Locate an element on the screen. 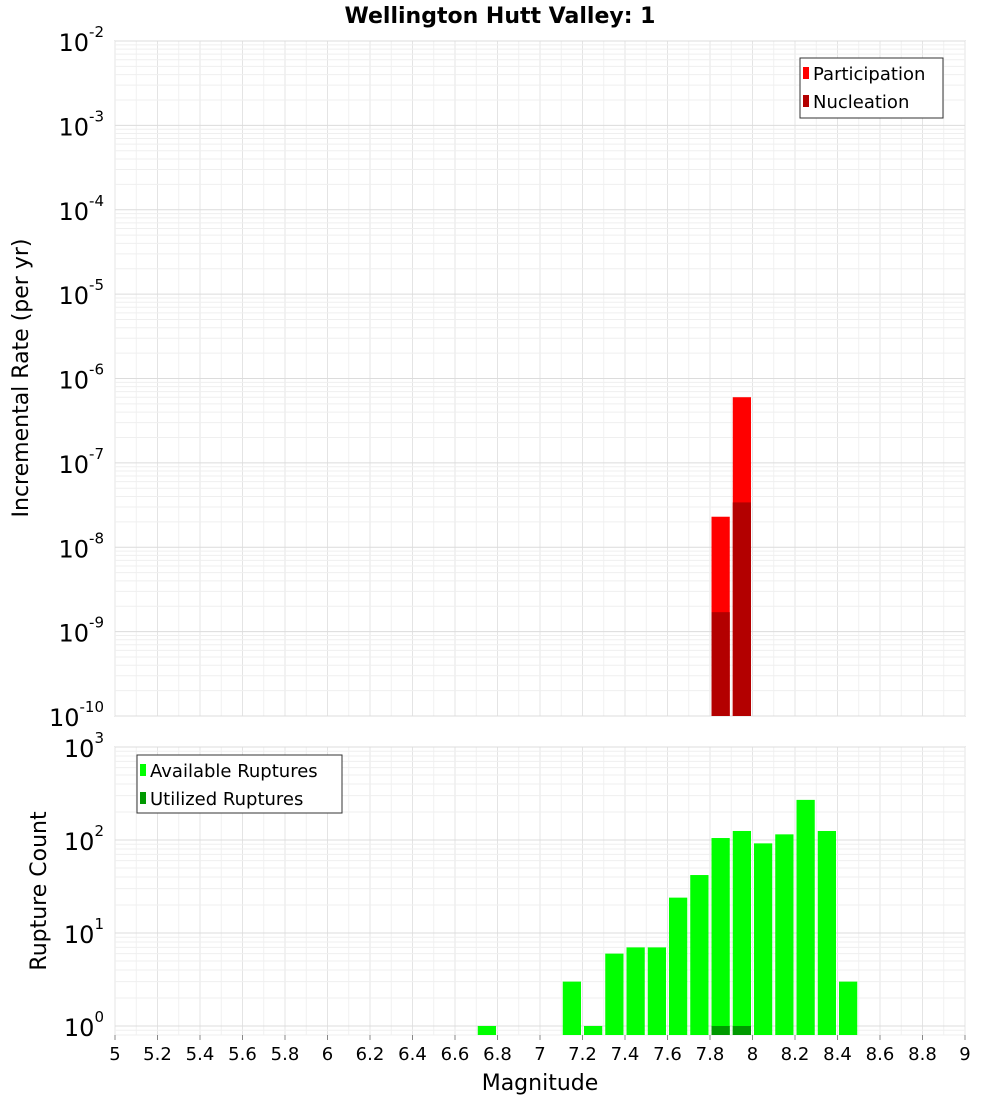 The height and width of the screenshot is (1100, 1000). x-tick-label: 8.4 is located at coordinates (837, 1054).